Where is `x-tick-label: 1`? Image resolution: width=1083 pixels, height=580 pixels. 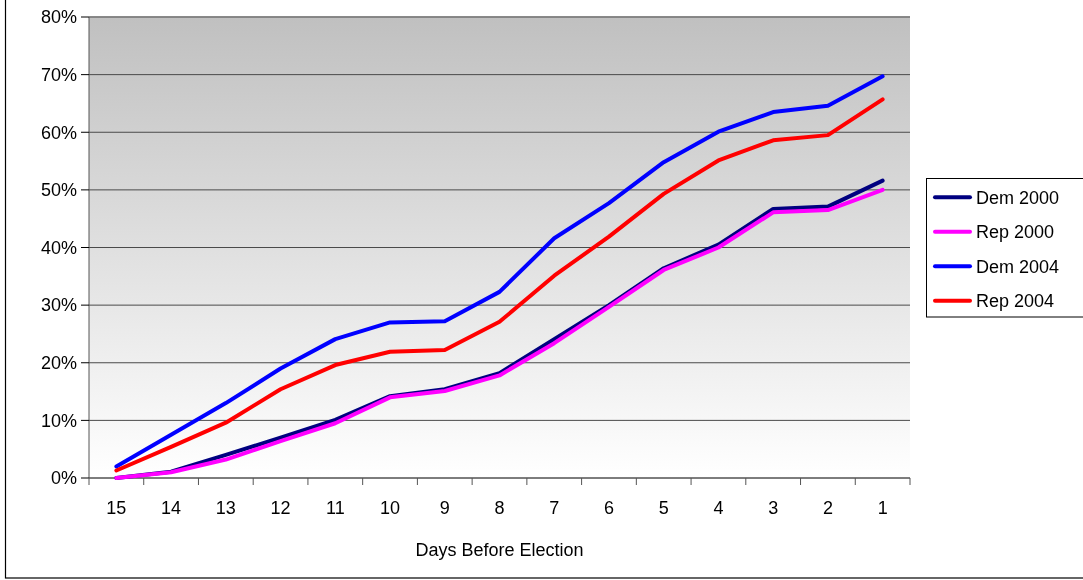 x-tick-label: 1 is located at coordinates (882, 508).